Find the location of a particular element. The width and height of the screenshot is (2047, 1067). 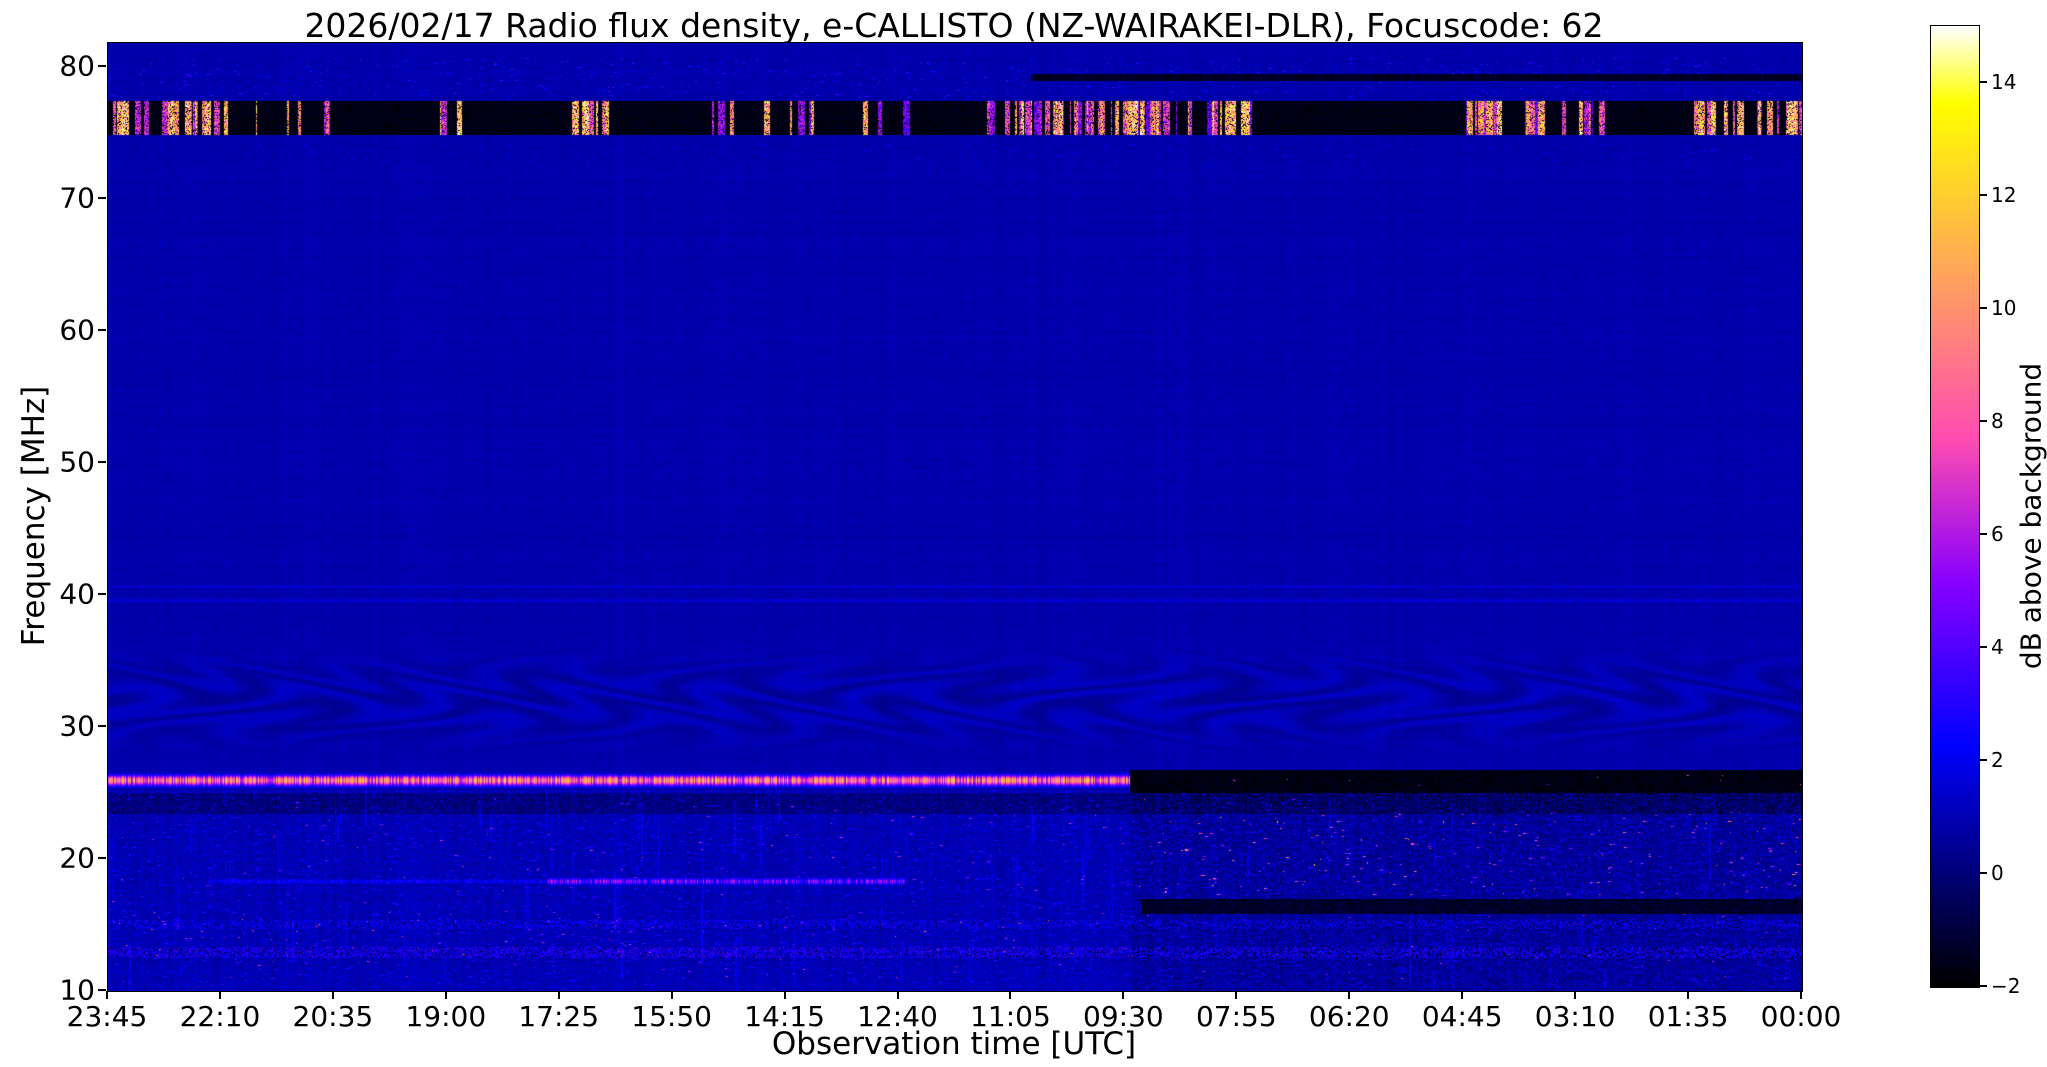

x-axis-label: Observation time [UTC] is located at coordinates (954, 1044).